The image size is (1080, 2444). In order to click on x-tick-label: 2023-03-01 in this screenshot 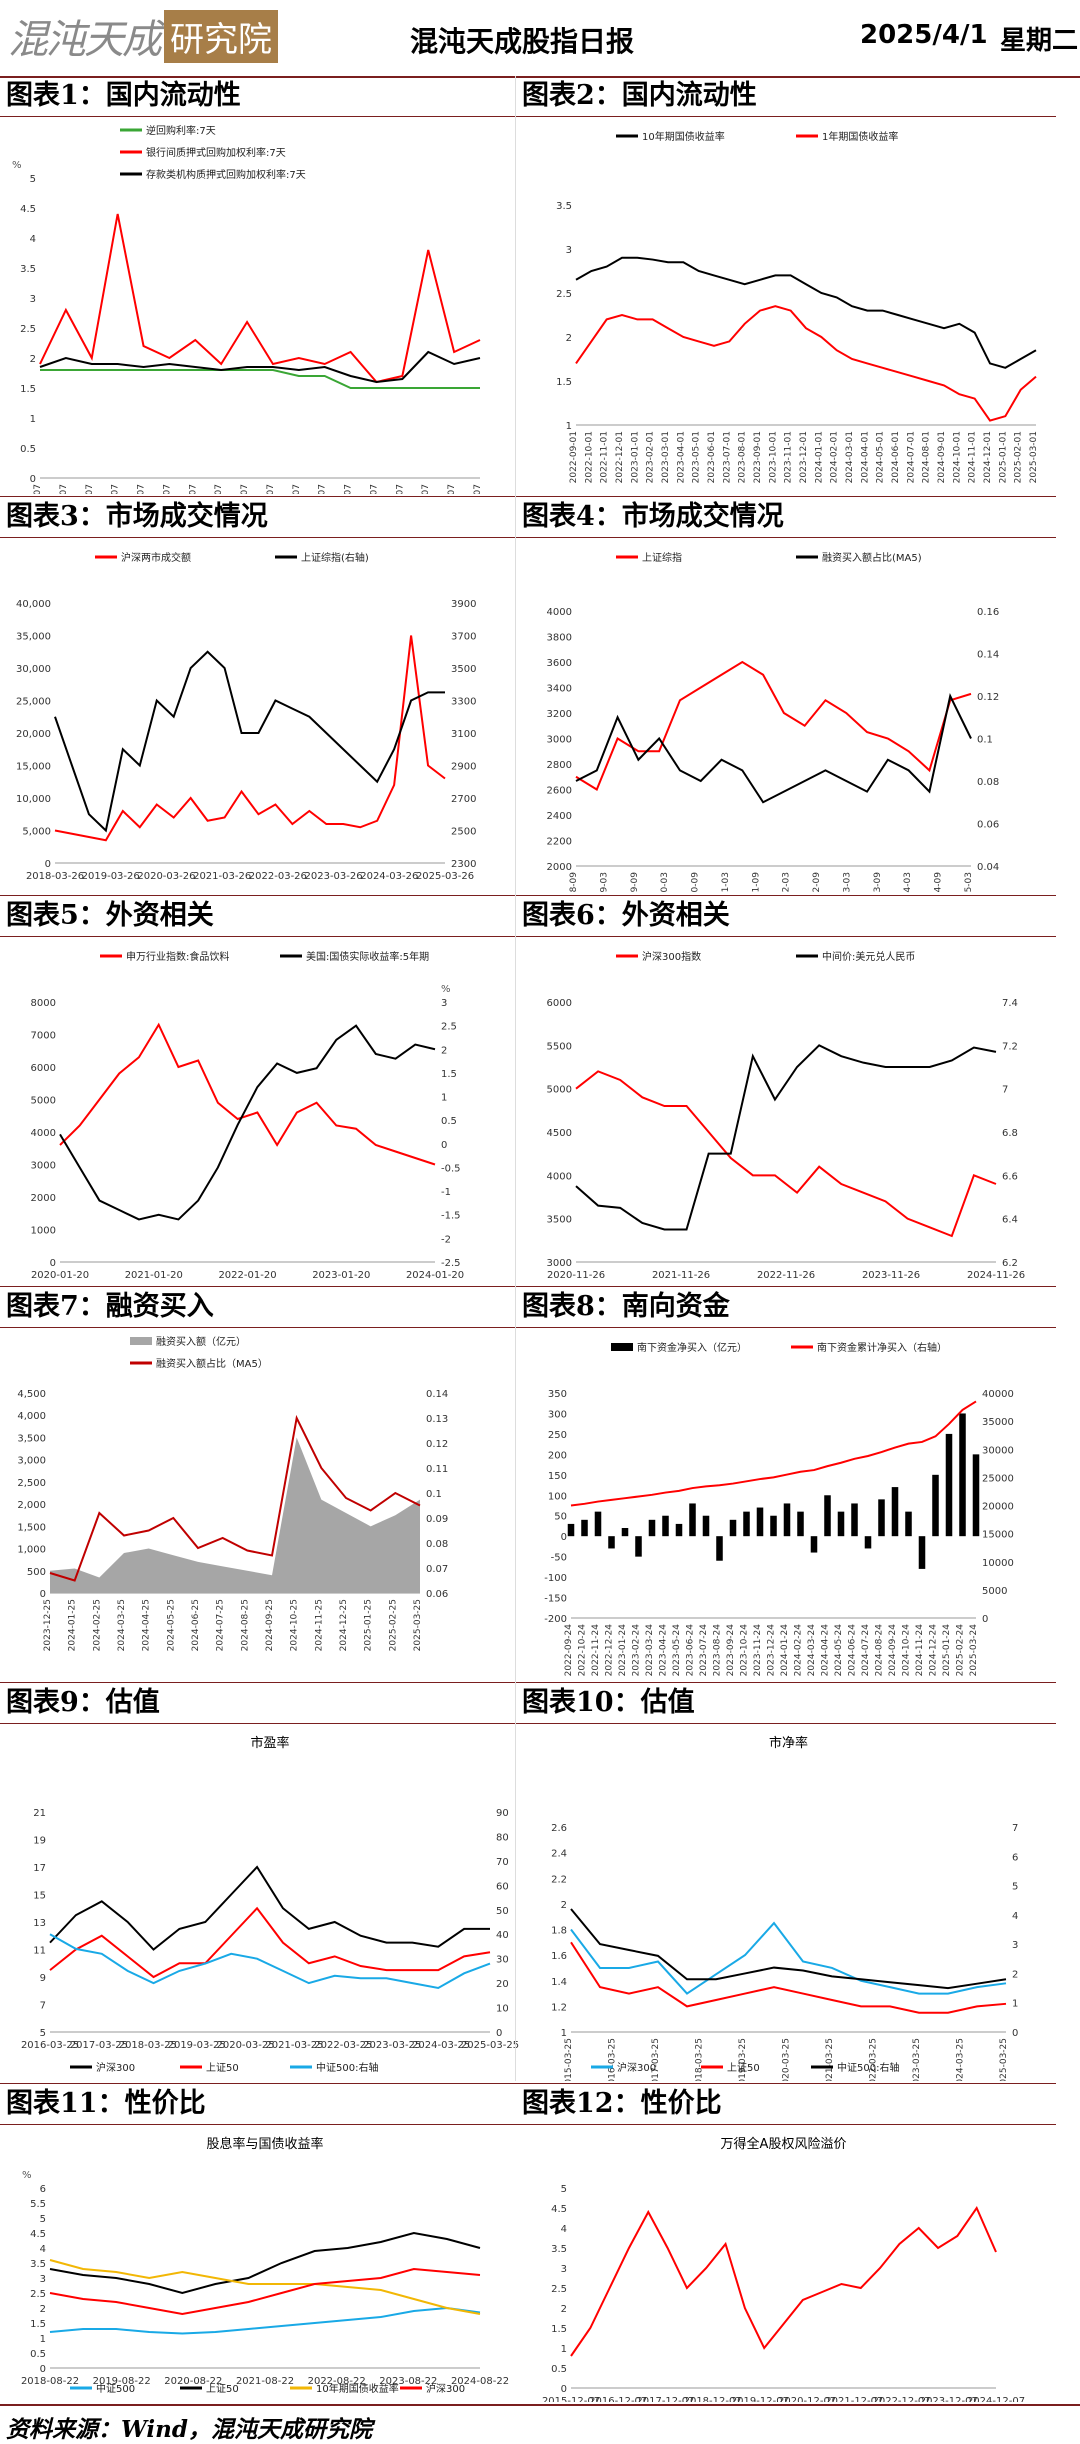, I will do `click(666, 457)`.